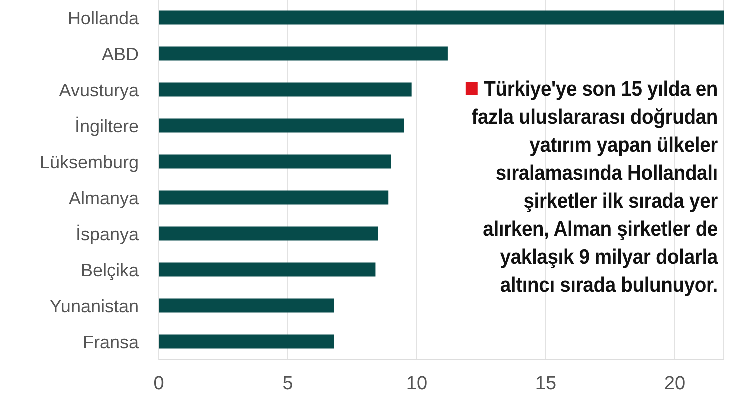  I want to click on y-tick-label: İngiltere, so click(106, 126).